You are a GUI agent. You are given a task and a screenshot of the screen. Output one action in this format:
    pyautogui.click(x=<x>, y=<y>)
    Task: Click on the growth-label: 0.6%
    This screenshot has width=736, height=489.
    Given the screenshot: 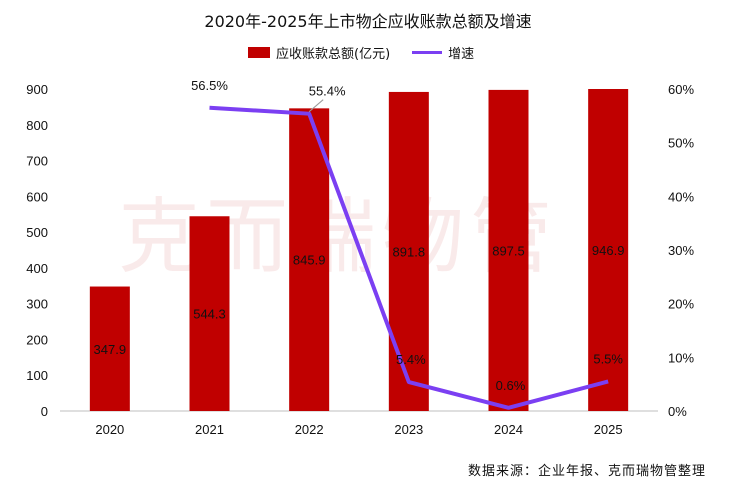 What is the action you would take?
    pyautogui.click(x=511, y=385)
    